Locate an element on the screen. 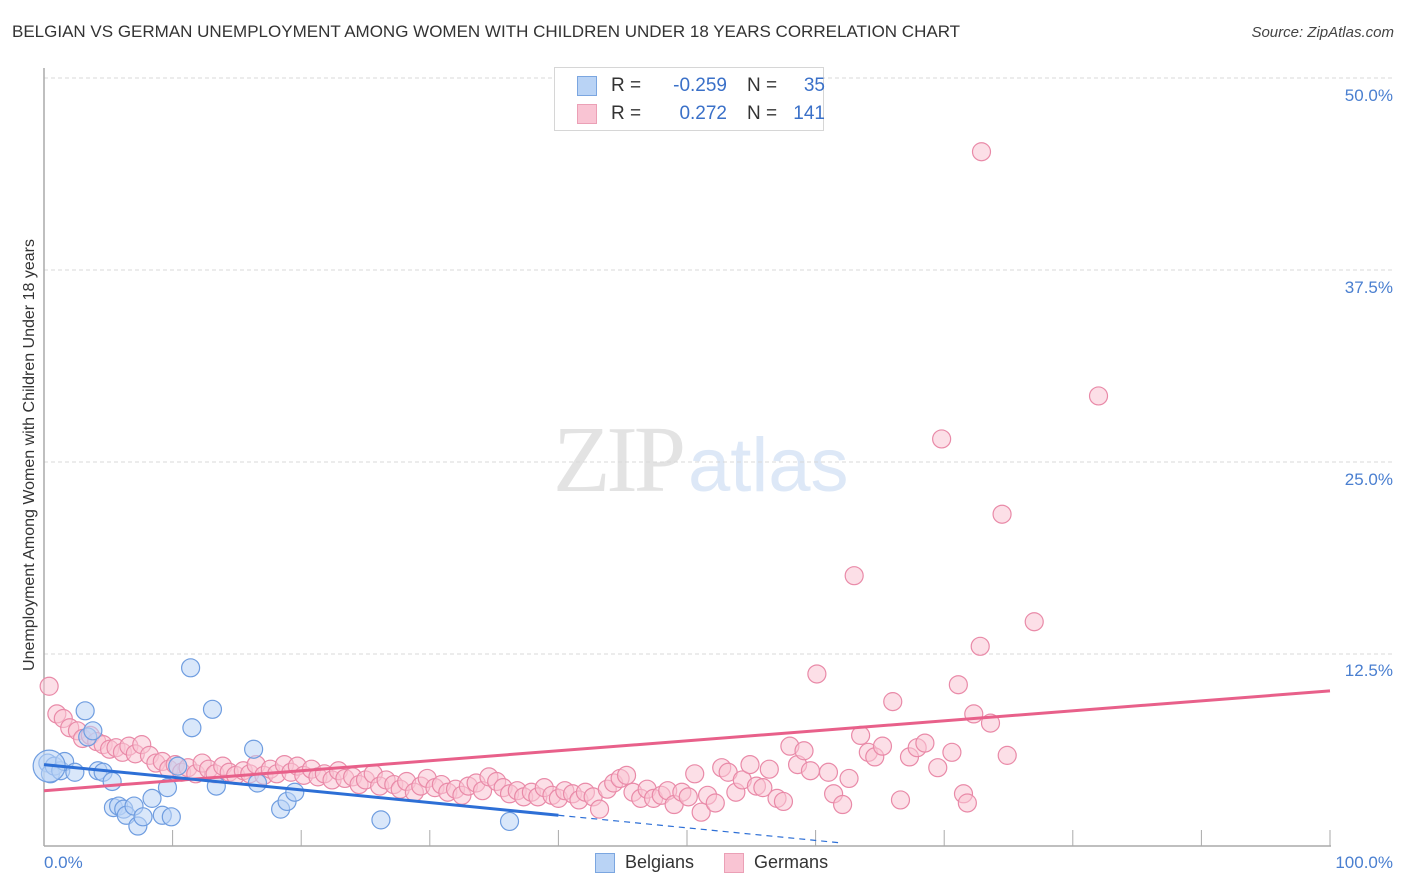  n-value-germans: 141 is located at coordinates (809, 113).